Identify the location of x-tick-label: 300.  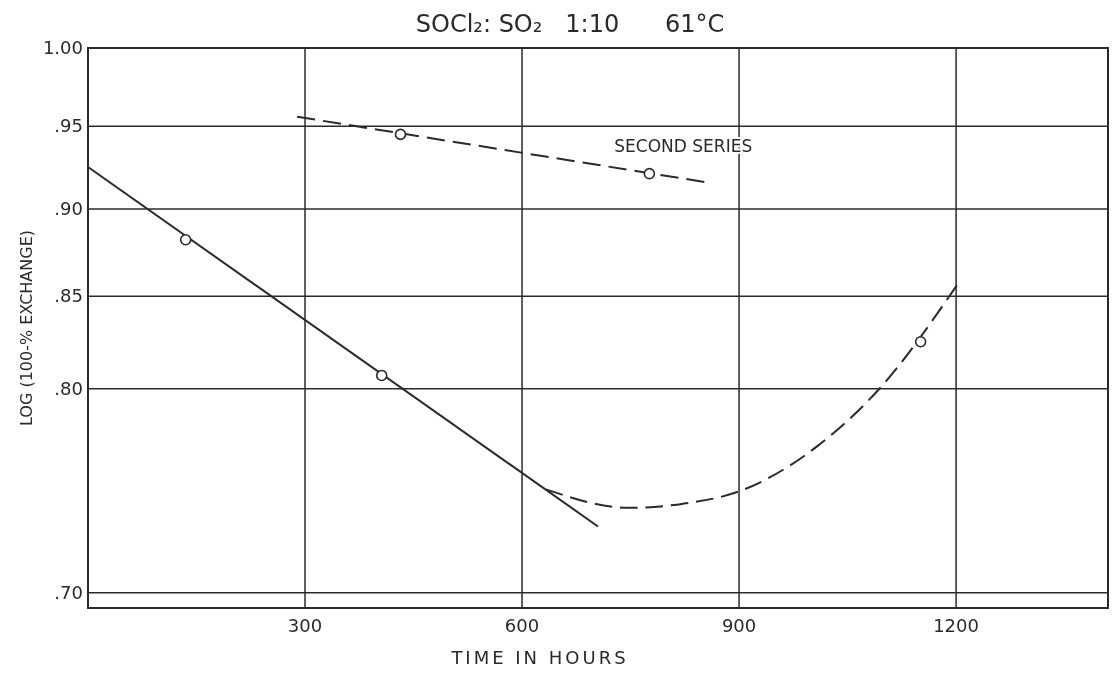
(305, 625).